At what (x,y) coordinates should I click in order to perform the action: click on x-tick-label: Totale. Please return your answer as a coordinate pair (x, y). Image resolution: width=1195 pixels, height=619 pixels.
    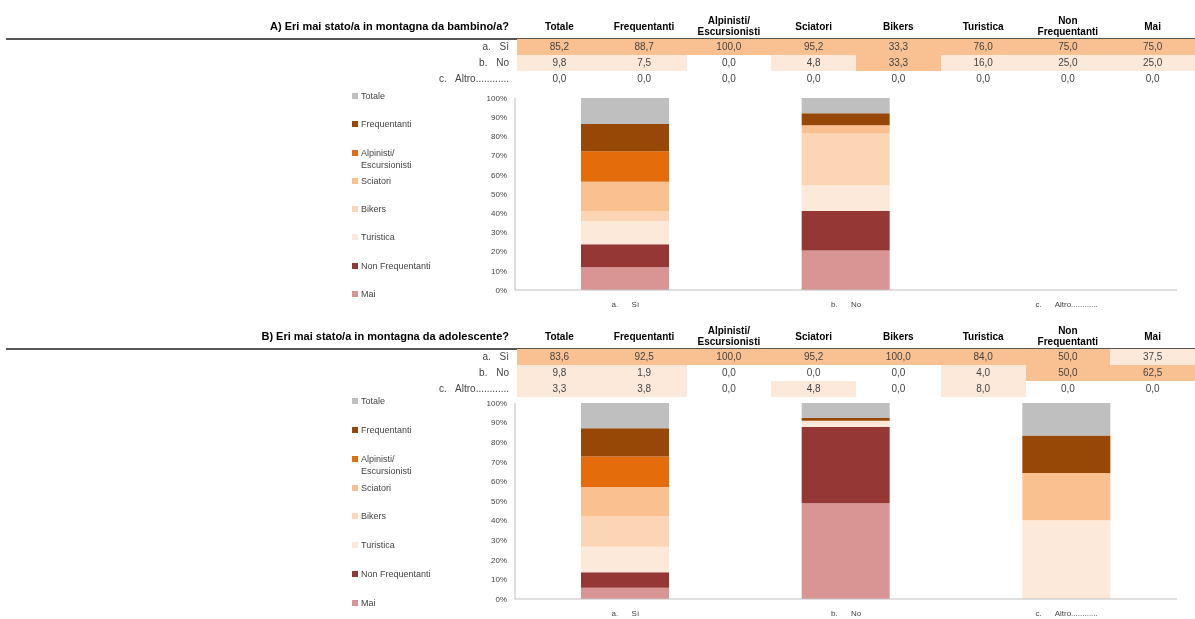
    Looking at the image, I should click on (559, 26).